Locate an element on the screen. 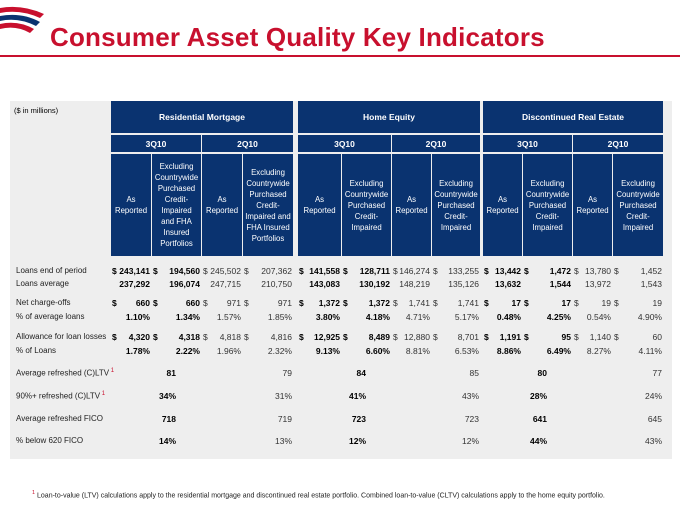  table-cell: 41% is located at coordinates (357, 396).